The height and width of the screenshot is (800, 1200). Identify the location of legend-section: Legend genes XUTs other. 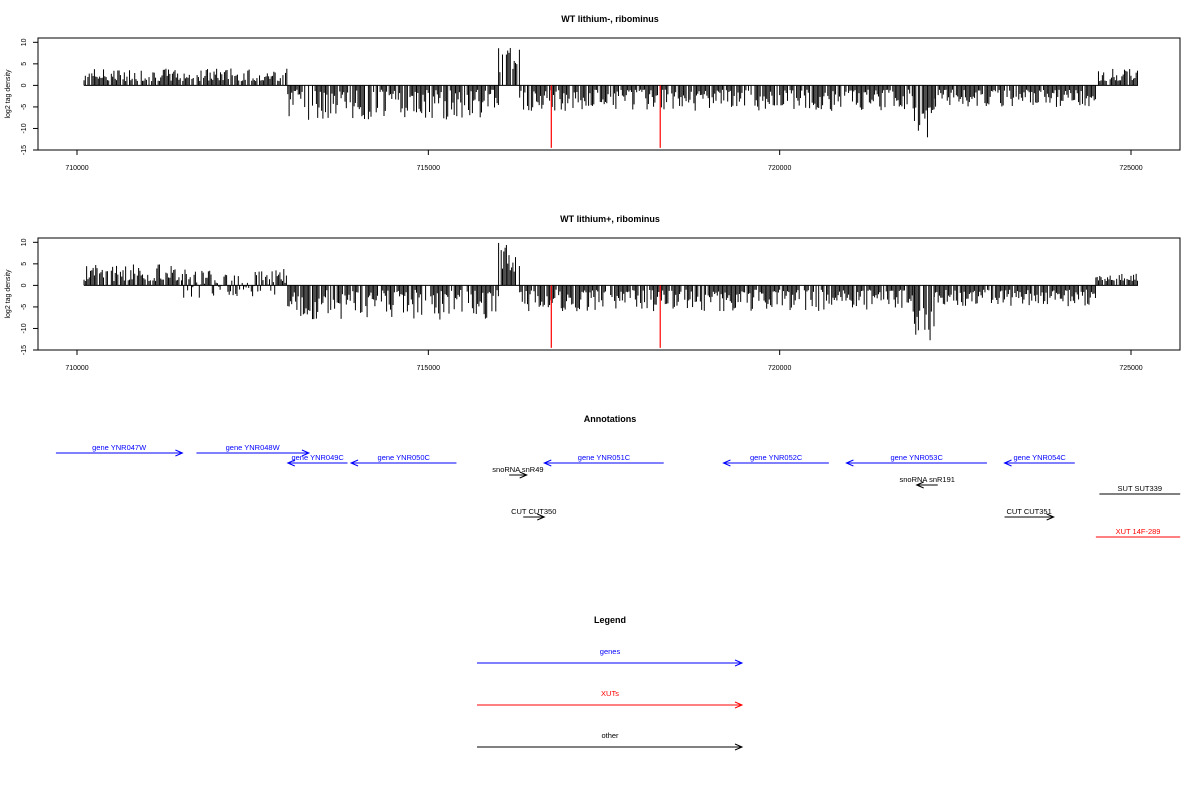
(610, 683).